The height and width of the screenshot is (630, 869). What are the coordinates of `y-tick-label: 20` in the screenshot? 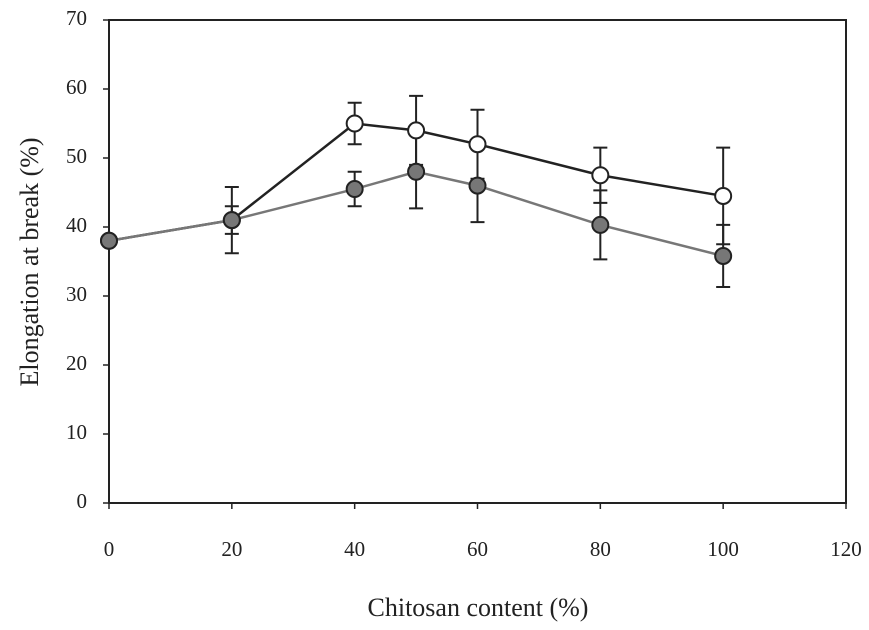 It's located at (76, 363).